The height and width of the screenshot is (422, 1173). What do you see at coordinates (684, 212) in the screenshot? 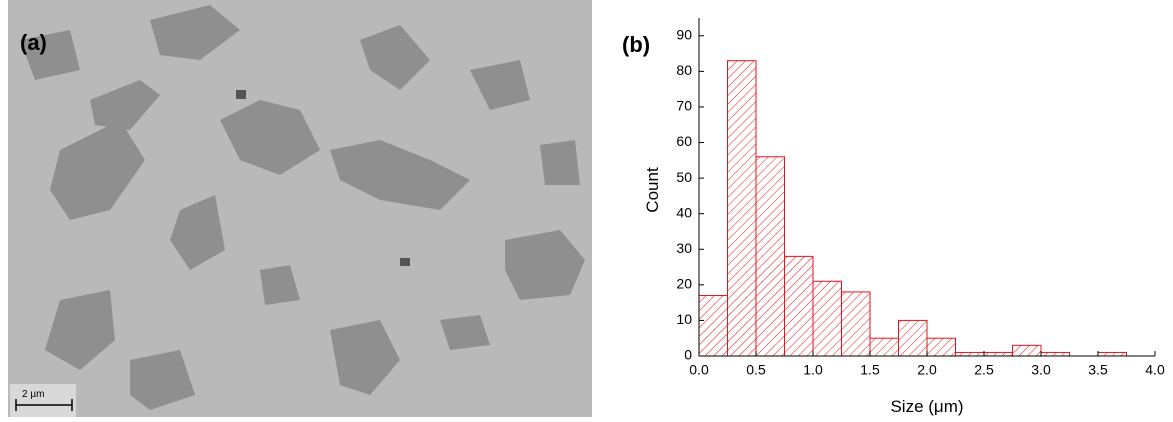
I see `y-tick-label: 40` at bounding box center [684, 212].